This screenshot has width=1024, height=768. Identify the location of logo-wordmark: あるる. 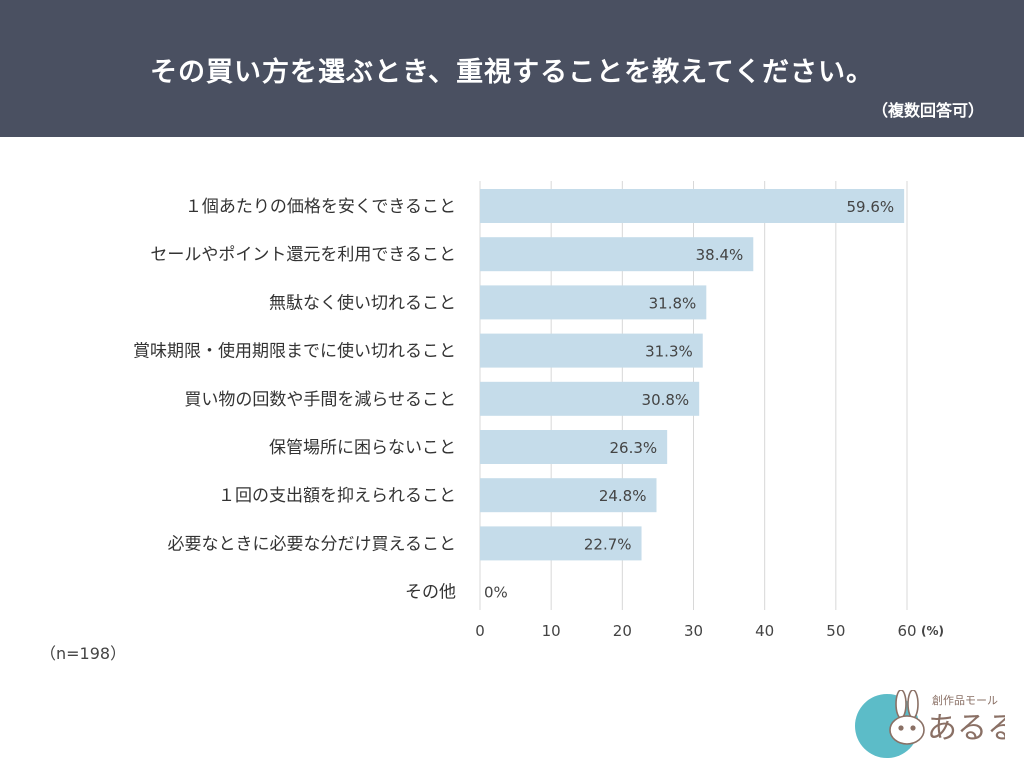
(966, 728).